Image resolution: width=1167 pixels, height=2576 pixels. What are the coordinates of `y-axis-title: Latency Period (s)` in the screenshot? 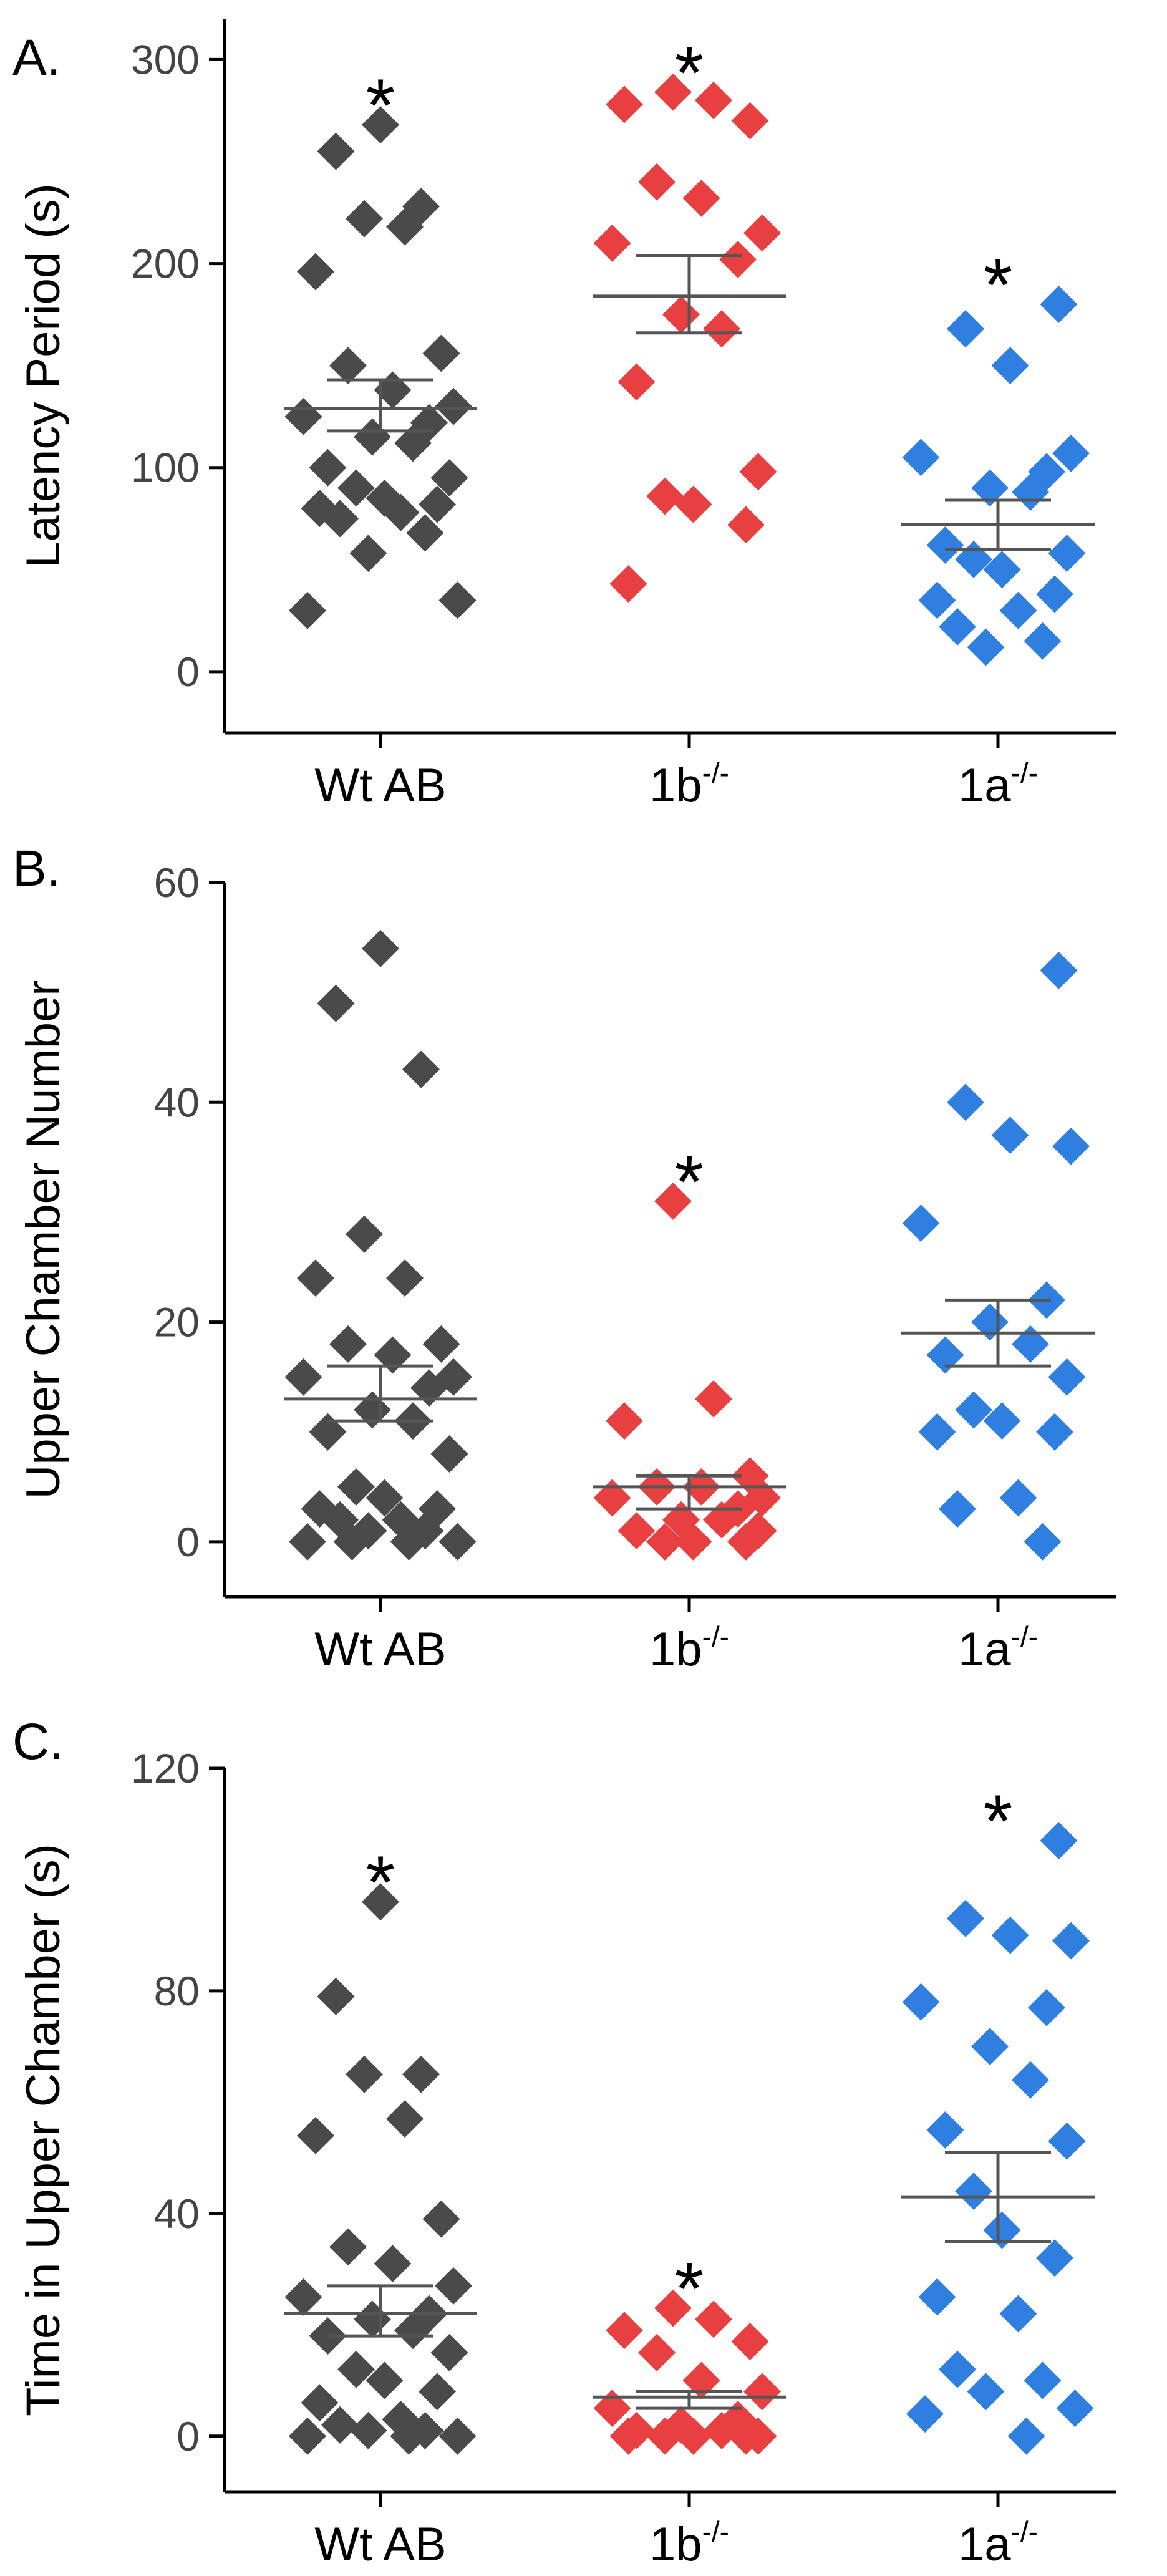 It's located at (44, 375).